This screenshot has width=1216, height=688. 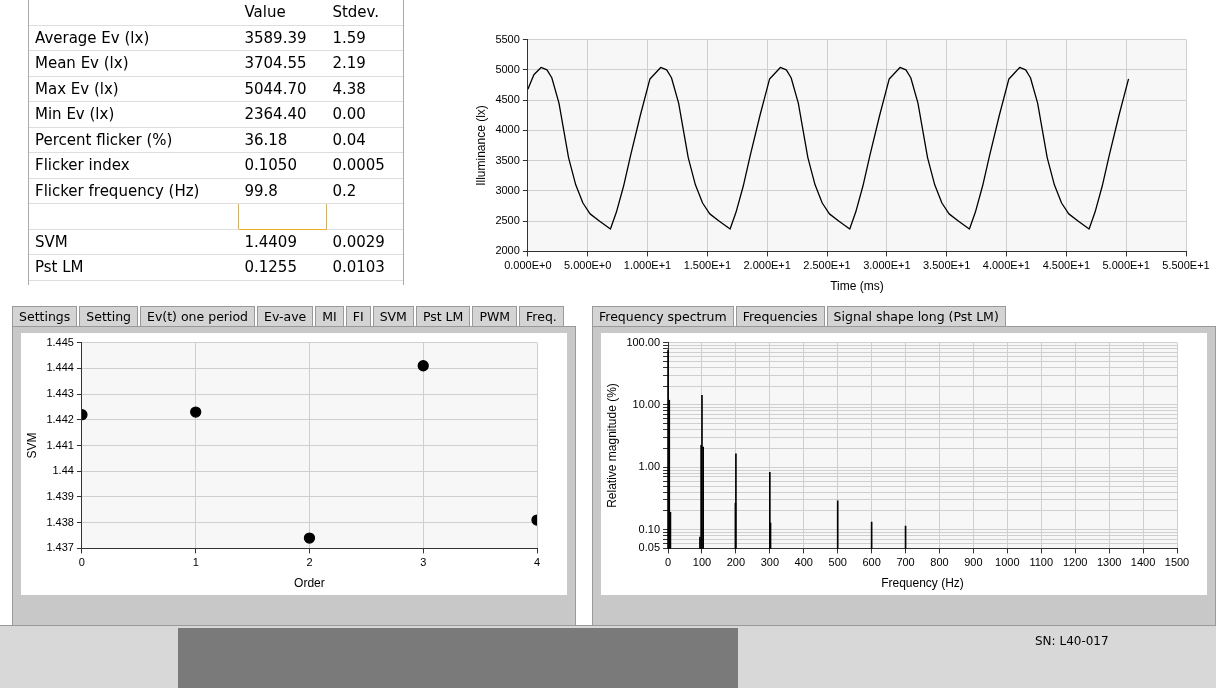 What do you see at coordinates (1072, 641) in the screenshot?
I see `text: SN: L40-017` at bounding box center [1072, 641].